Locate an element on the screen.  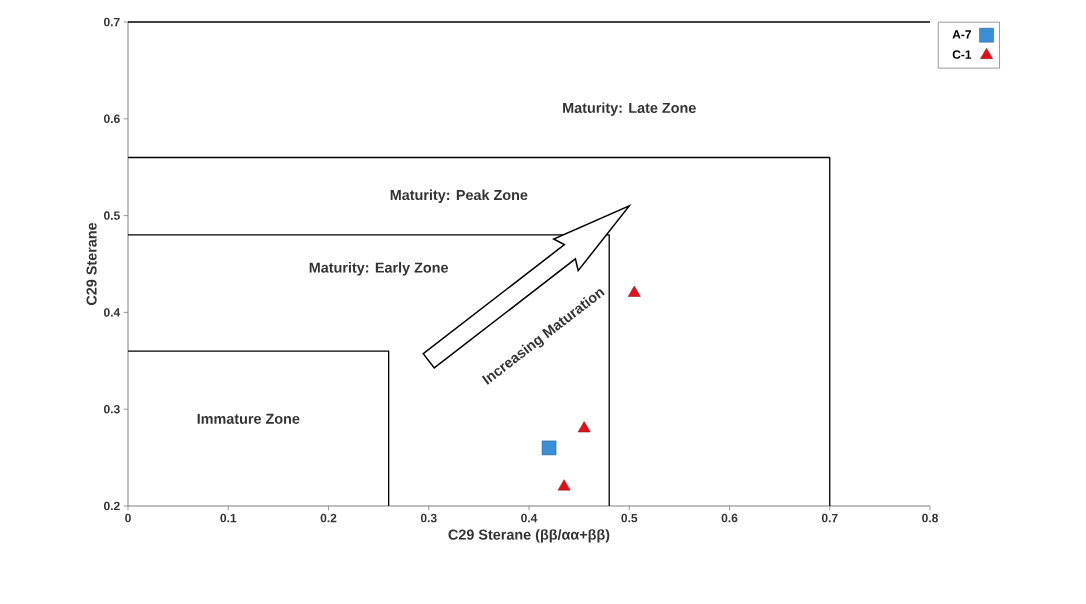
annotation: Maturity: Early Zone is located at coordinates (379, 269).